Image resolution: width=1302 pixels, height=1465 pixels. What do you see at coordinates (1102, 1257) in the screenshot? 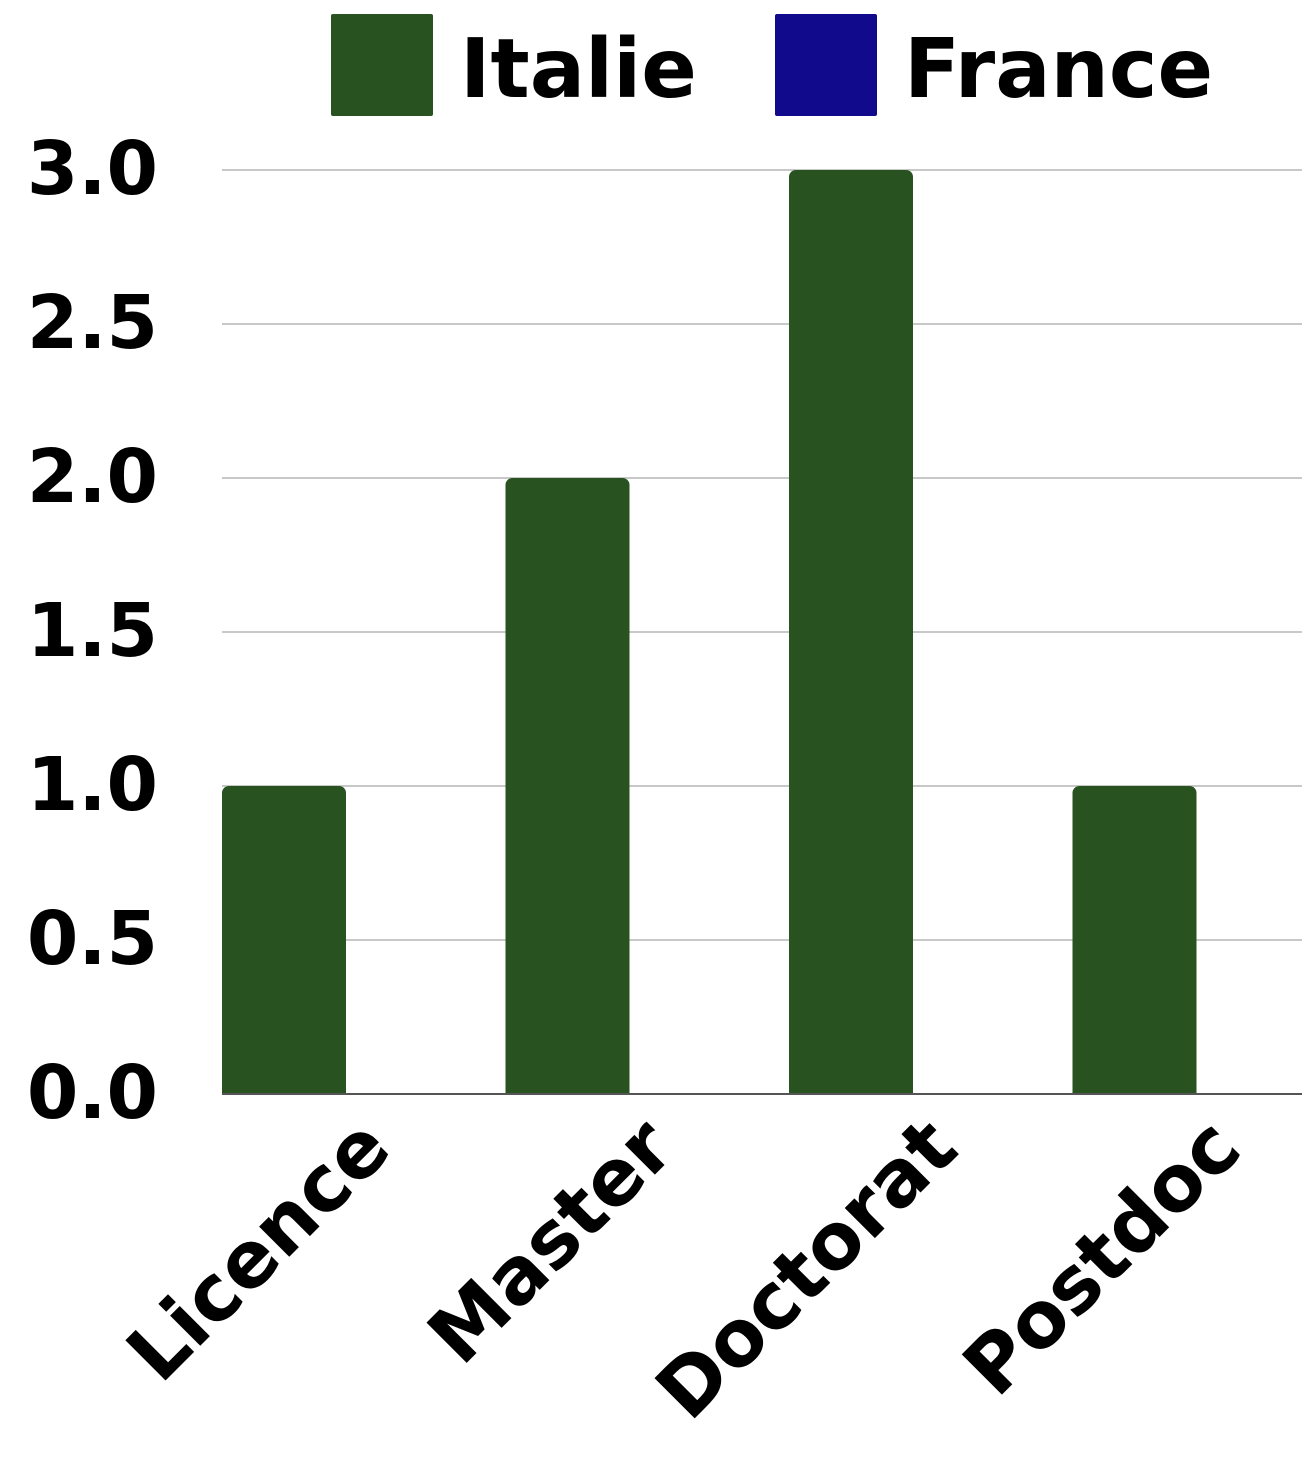
I see `x-tick-label: Postdoc` at bounding box center [1102, 1257].